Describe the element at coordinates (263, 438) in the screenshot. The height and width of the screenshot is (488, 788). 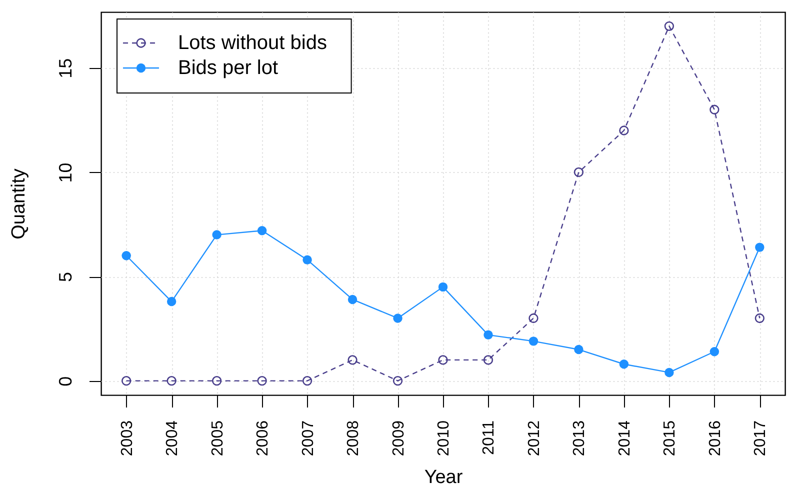
I see `x-tick-label: 2006` at that location.